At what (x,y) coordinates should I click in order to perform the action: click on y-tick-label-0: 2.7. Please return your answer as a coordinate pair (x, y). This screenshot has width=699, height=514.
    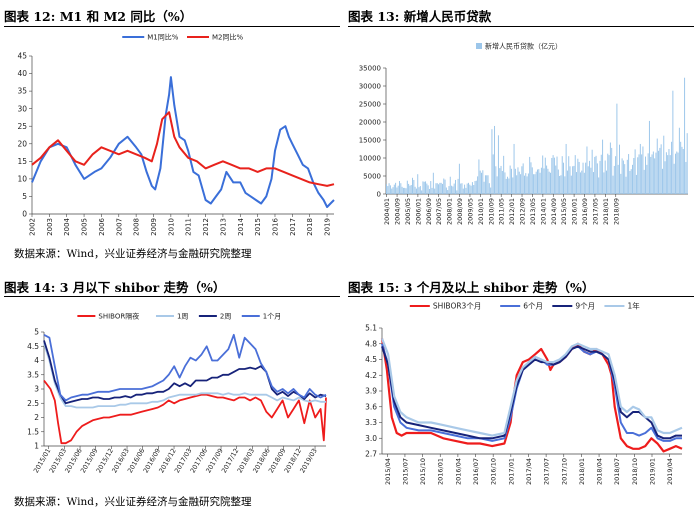
    Looking at the image, I should click on (371, 454).